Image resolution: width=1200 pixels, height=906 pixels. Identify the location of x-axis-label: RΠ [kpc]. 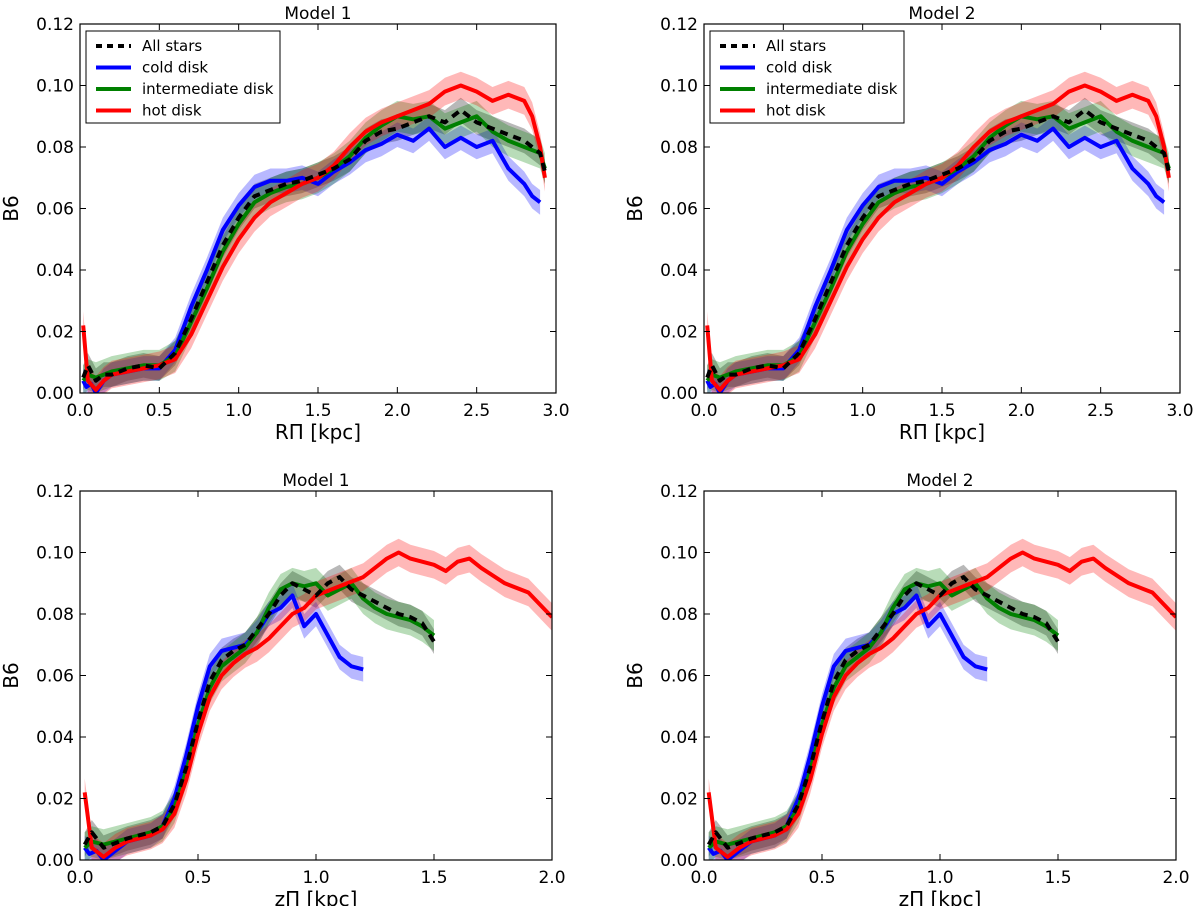
(318, 432).